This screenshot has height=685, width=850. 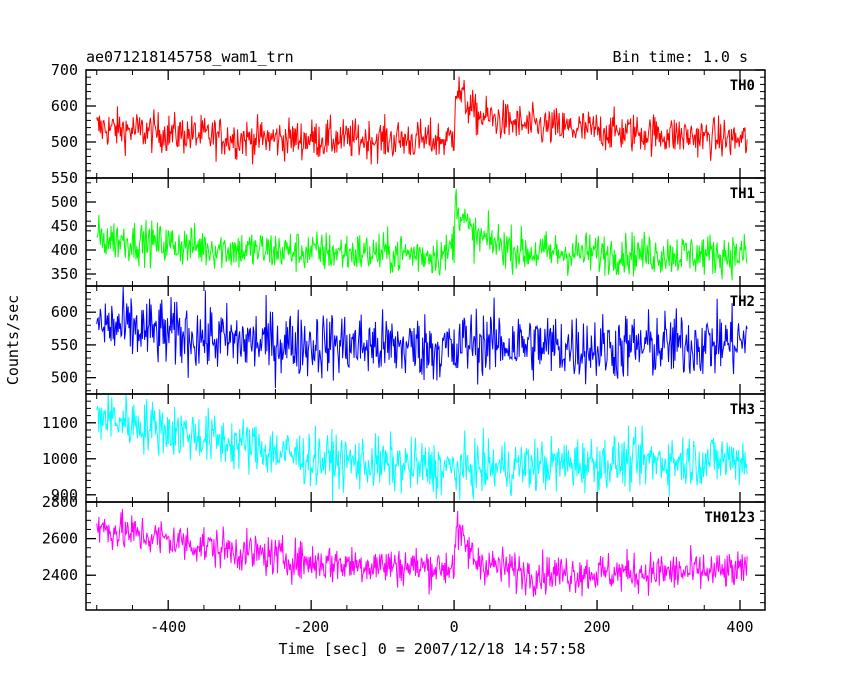 I want to click on y-tick-label: 2800, so click(x=60, y=502).